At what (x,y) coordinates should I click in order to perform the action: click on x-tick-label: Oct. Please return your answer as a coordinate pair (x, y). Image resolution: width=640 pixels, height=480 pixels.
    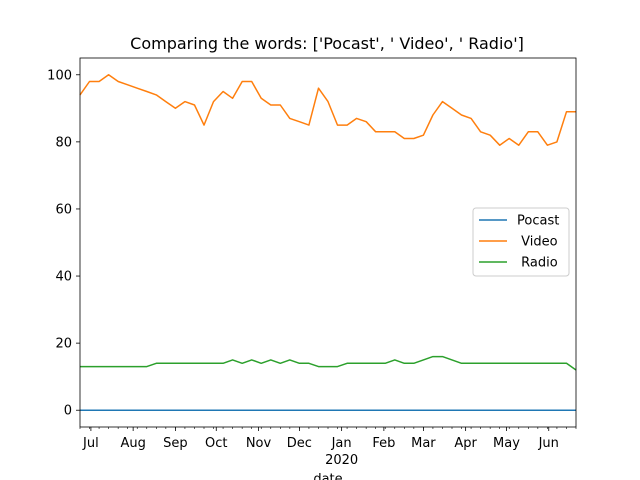
    Looking at the image, I should click on (216, 443).